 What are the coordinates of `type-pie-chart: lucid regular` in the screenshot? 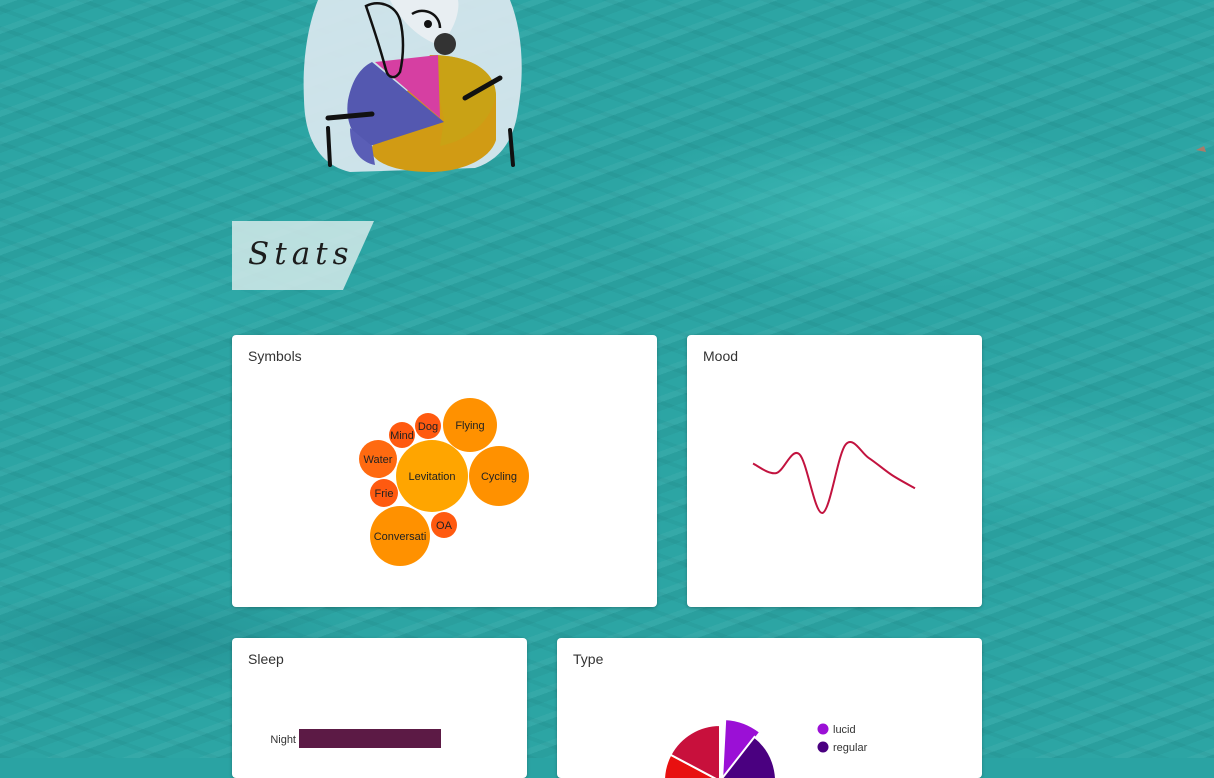 It's located at (765, 748).